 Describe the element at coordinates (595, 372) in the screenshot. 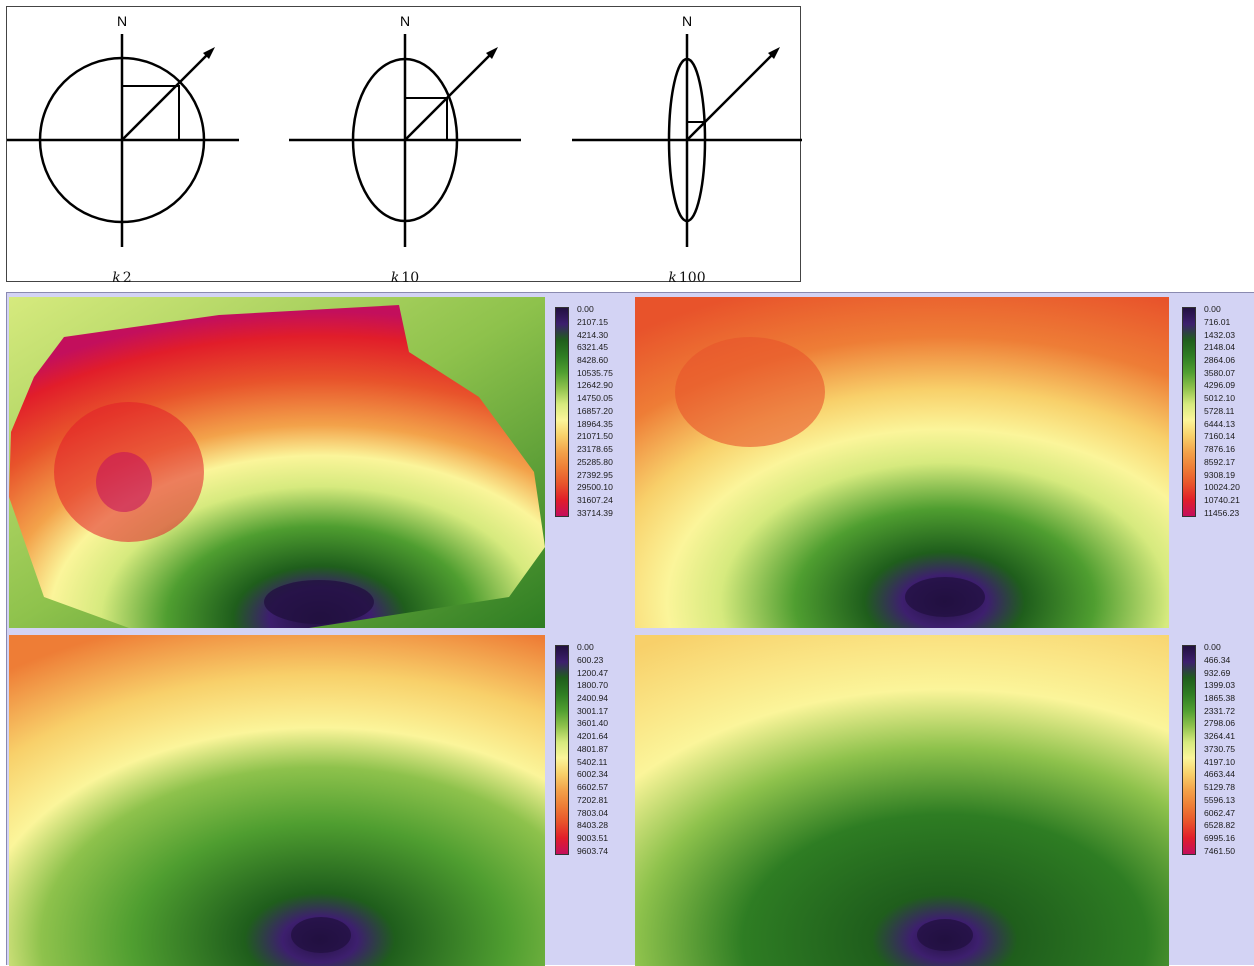

I see `legend-value: 10535.75` at that location.